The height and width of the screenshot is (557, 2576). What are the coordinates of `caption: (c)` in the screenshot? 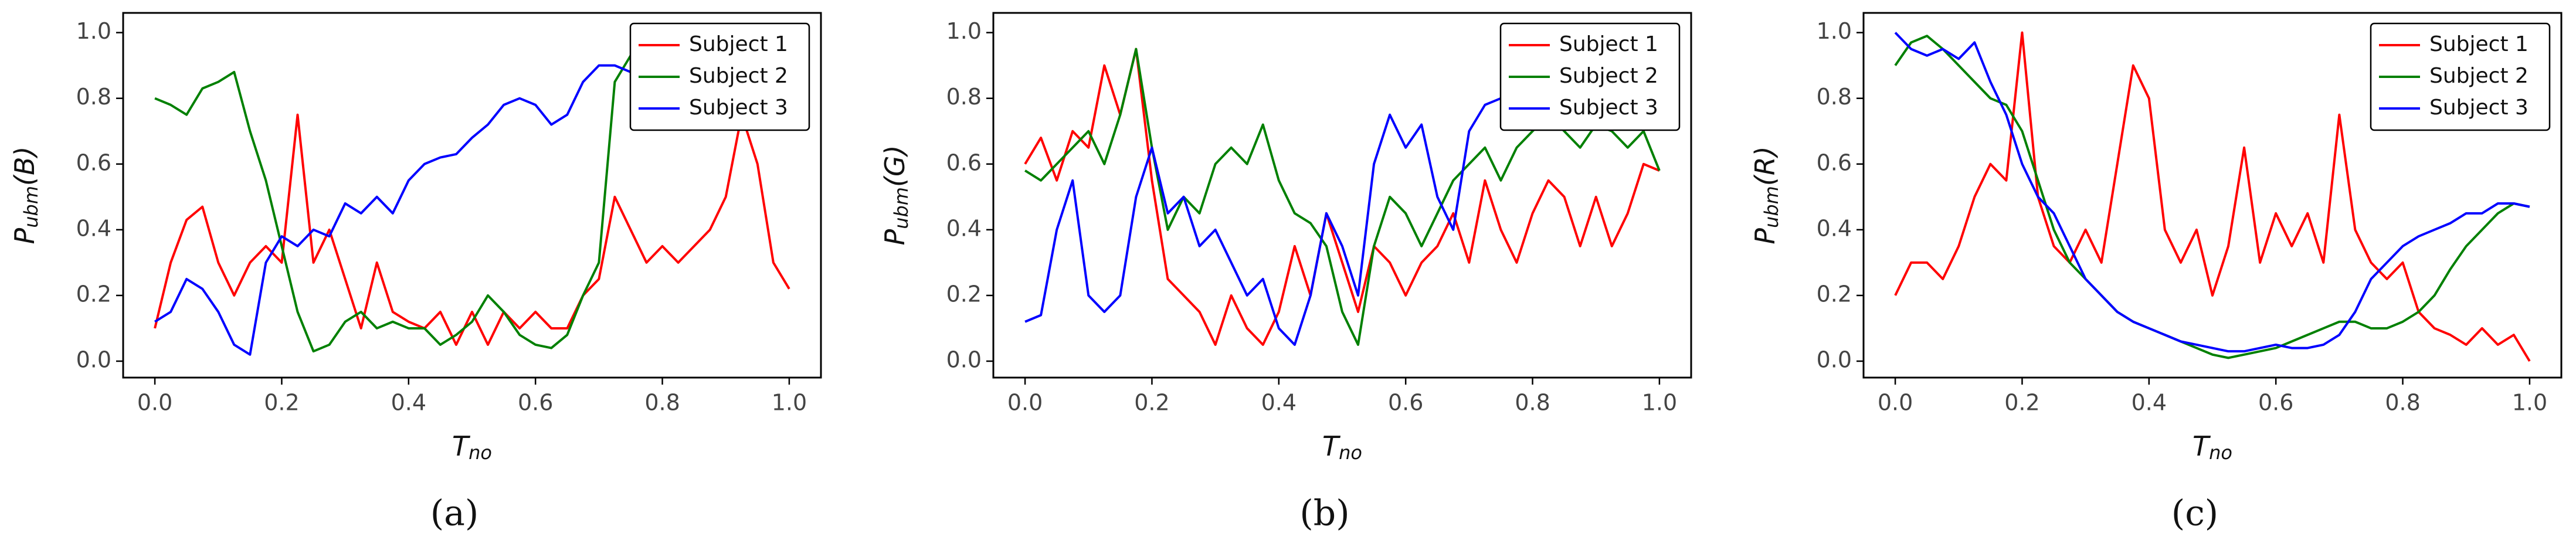 It's located at (2194, 514).